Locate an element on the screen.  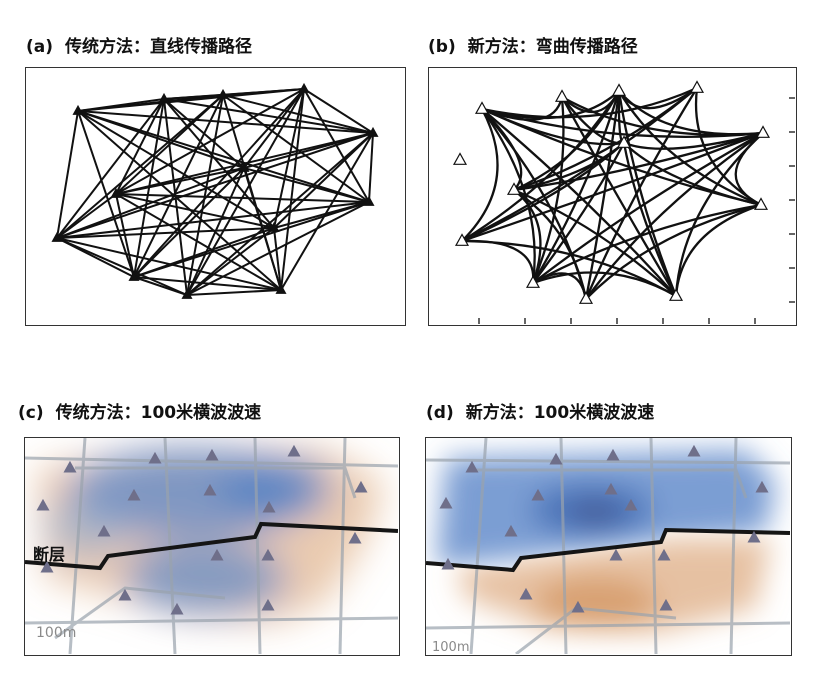
curved-rays-svg is located at coordinates (623, 202).